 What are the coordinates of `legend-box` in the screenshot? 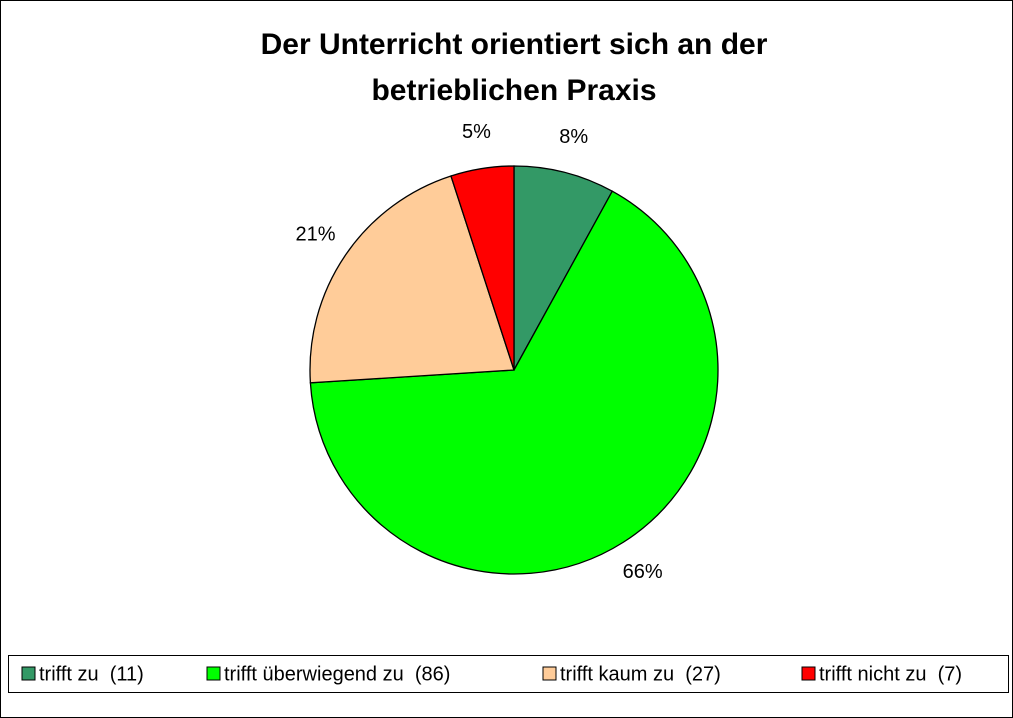 It's located at (508, 674).